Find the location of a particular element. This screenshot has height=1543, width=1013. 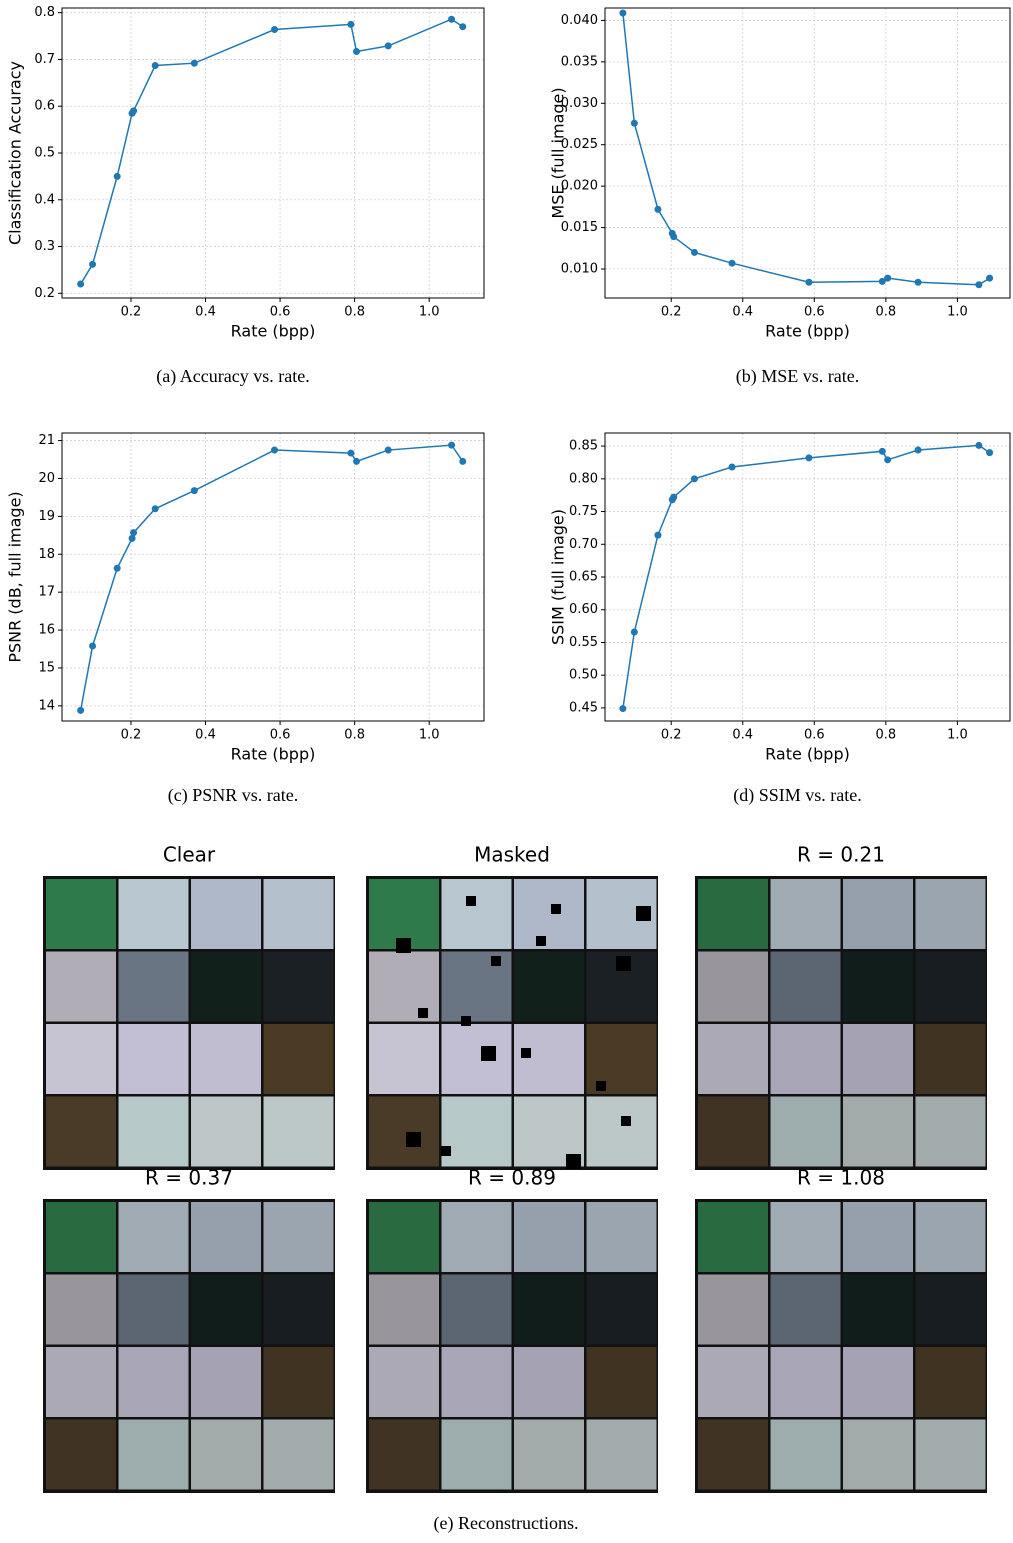

x-tick-label: 0.8 is located at coordinates (886, 312).